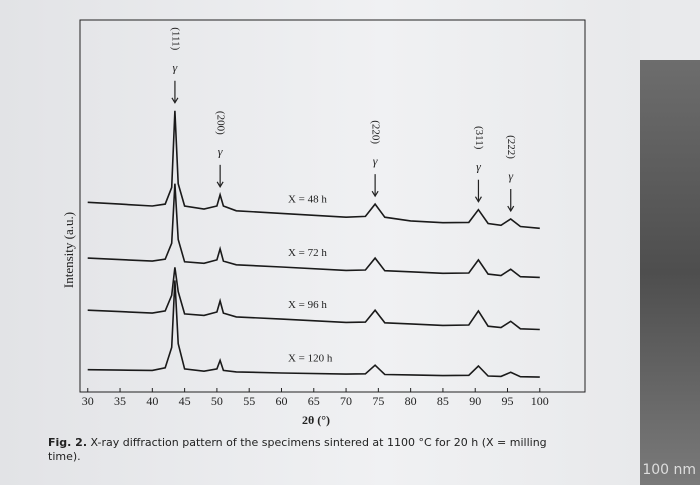 The image size is (700, 485). Describe the element at coordinates (475, 401) in the screenshot. I see `x-tick-label: 90` at that location.